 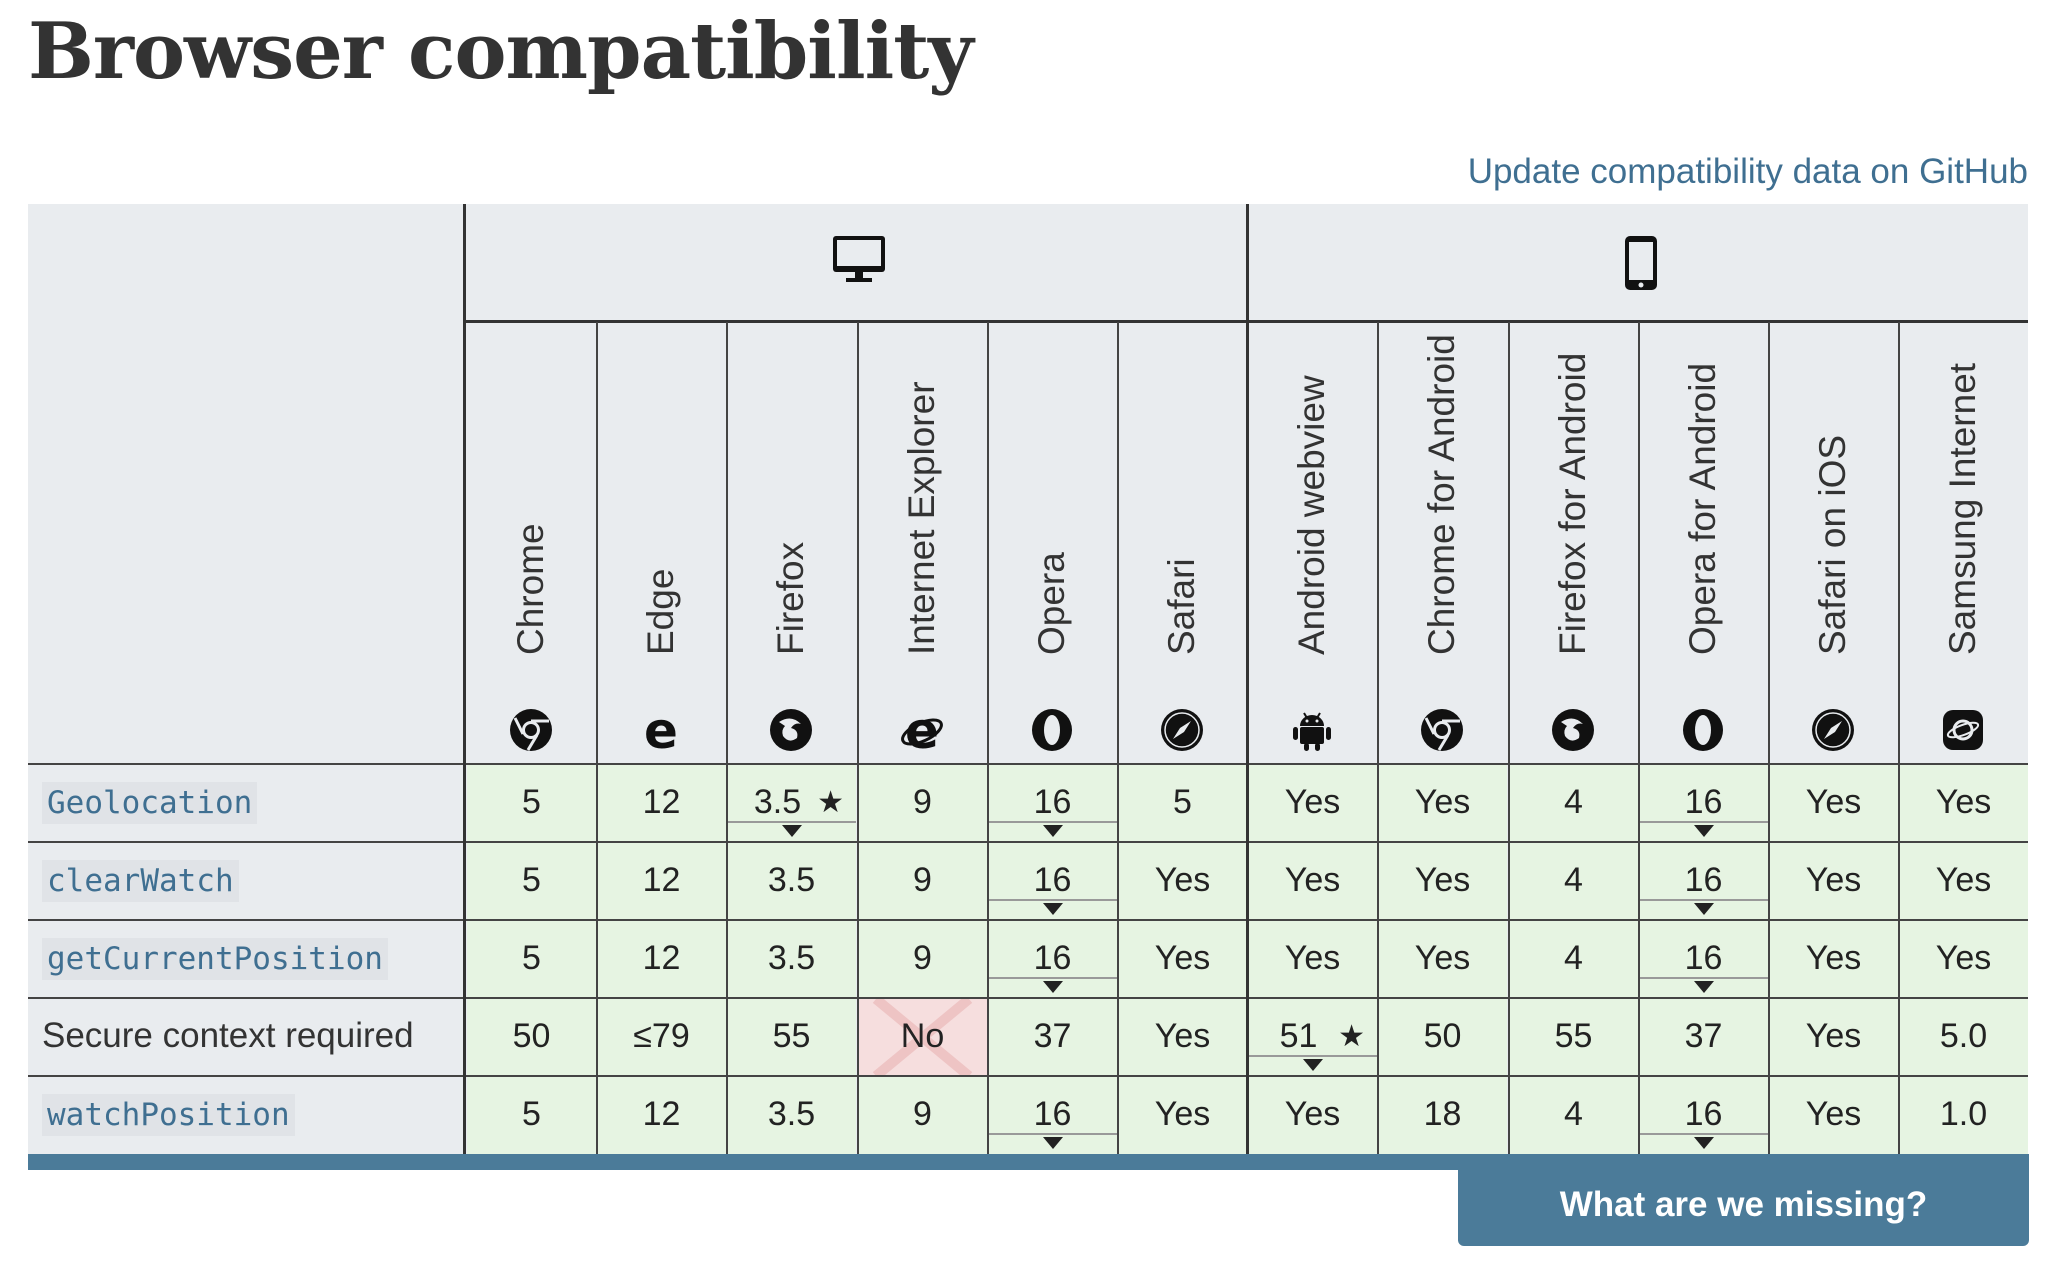 What do you see at coordinates (150, 803) in the screenshot?
I see `feature-name-code: Geolocation` at bounding box center [150, 803].